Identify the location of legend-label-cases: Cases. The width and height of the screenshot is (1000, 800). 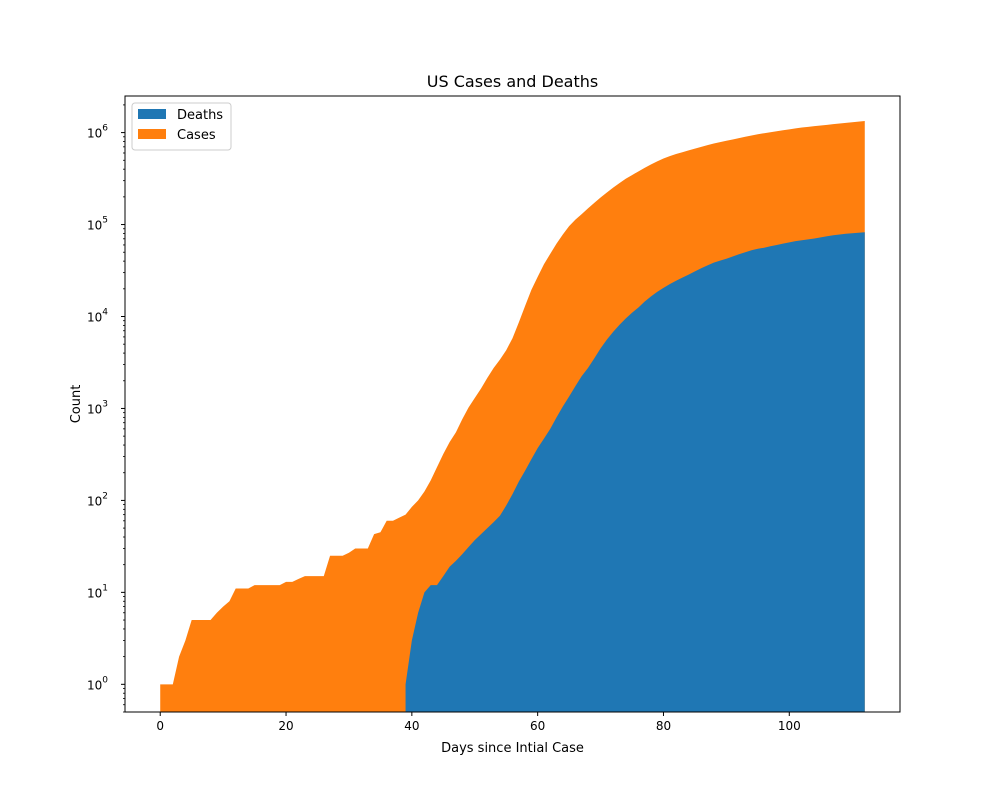
(196, 135).